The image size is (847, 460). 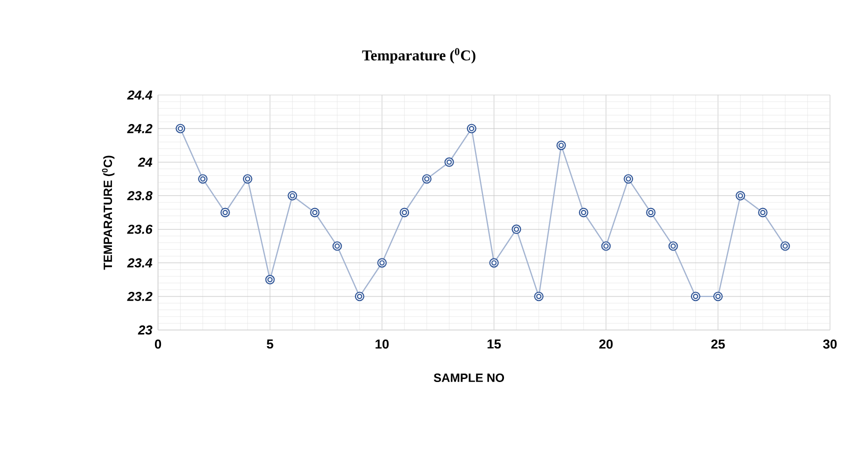 I want to click on y-tick-label: 23.4, so click(x=139, y=263).